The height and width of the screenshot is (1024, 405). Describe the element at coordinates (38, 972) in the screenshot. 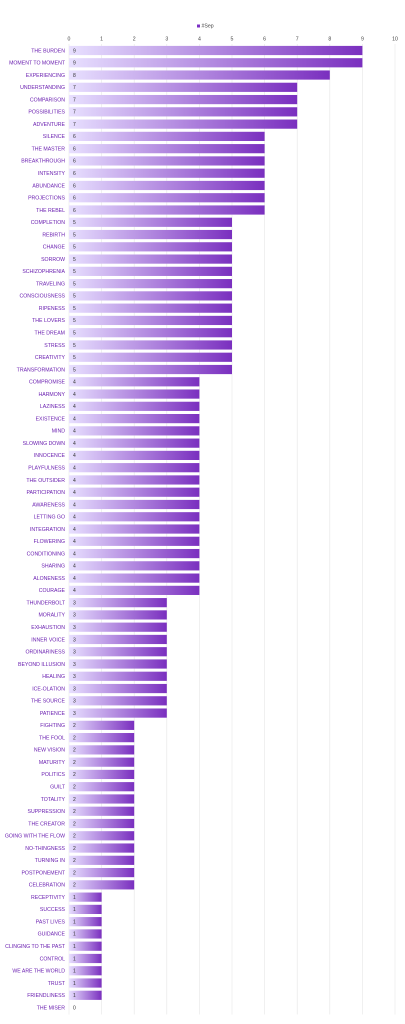

I see `category-label: WE ARE THE WORLD` at that location.